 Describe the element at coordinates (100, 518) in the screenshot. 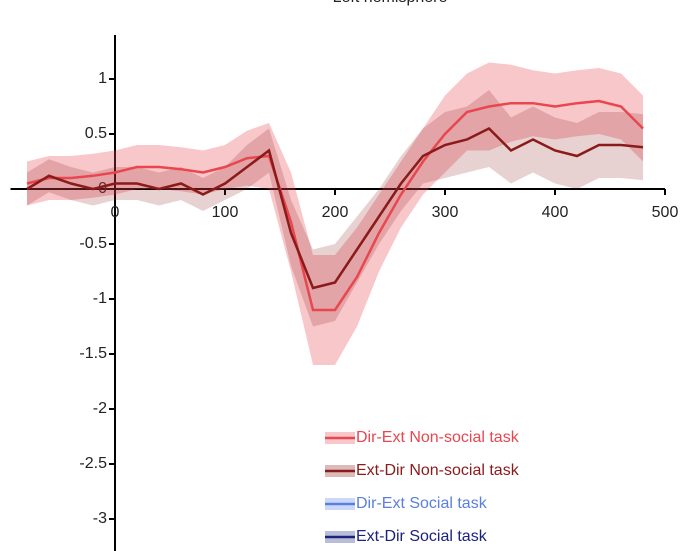

I see `y-tick-label: -3` at that location.